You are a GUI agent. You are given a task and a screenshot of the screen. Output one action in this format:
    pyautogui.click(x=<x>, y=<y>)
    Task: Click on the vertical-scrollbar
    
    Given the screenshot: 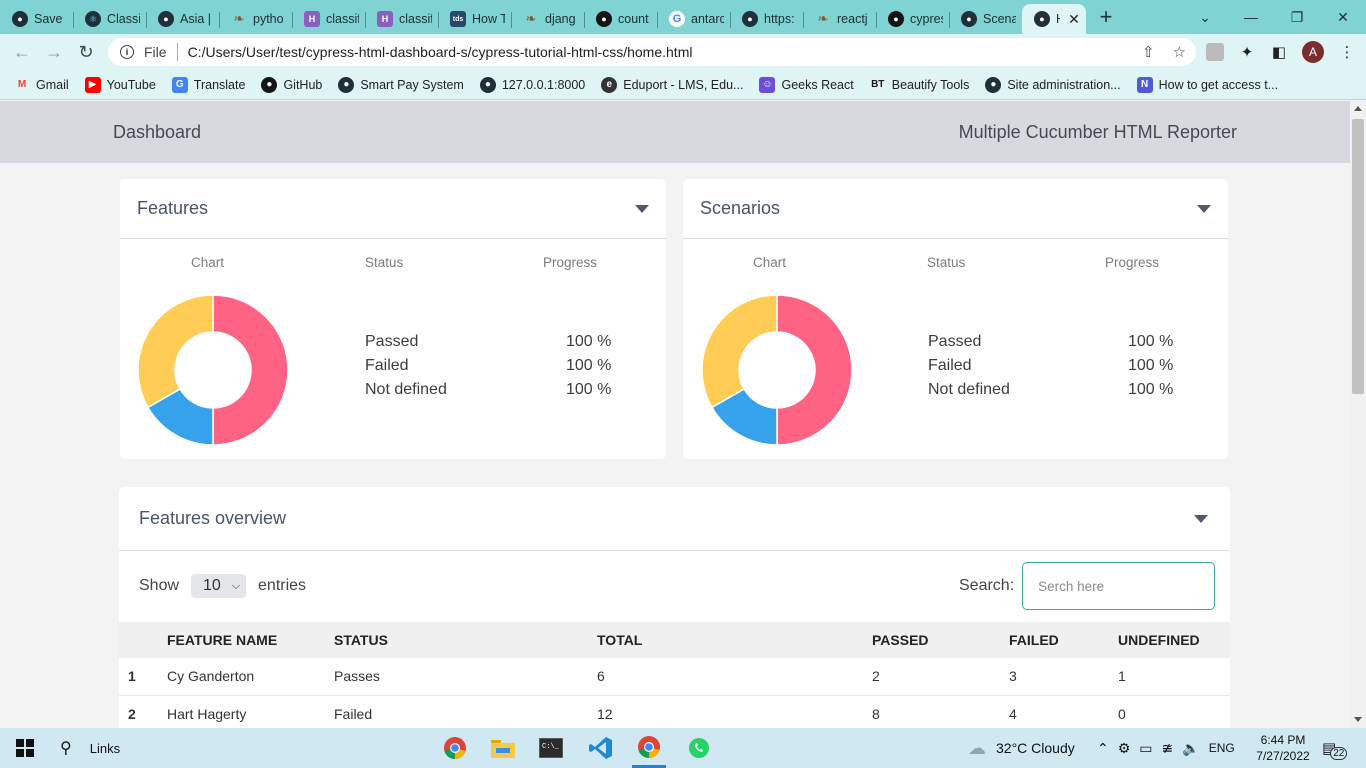 What is the action you would take?
    pyautogui.click(x=1358, y=414)
    